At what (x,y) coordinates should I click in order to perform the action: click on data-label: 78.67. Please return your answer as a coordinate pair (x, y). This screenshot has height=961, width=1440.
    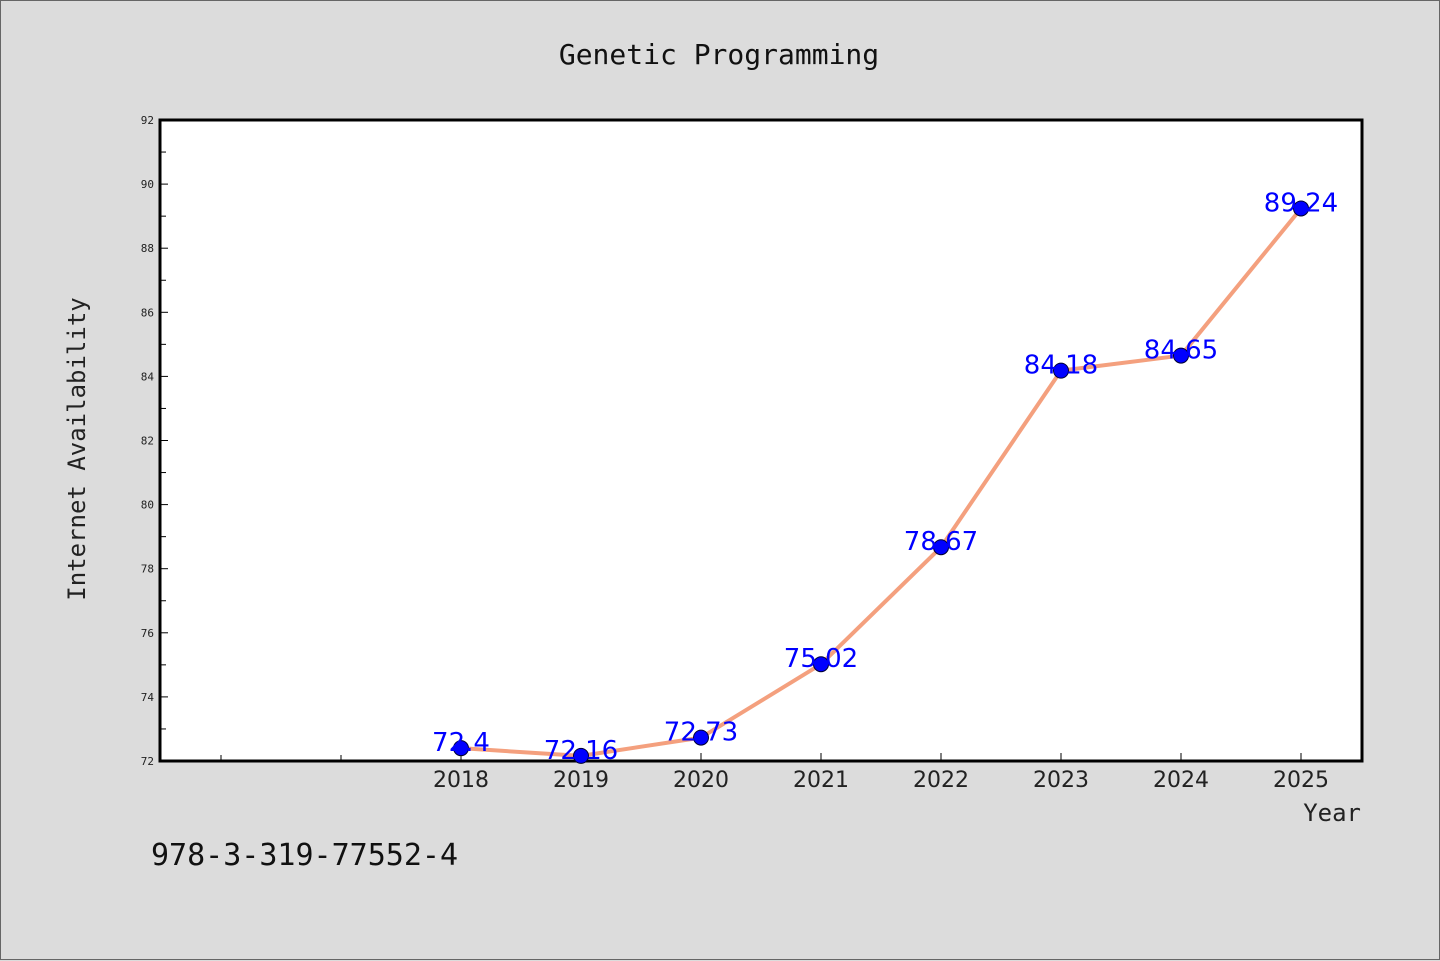
    Looking at the image, I should click on (941, 542).